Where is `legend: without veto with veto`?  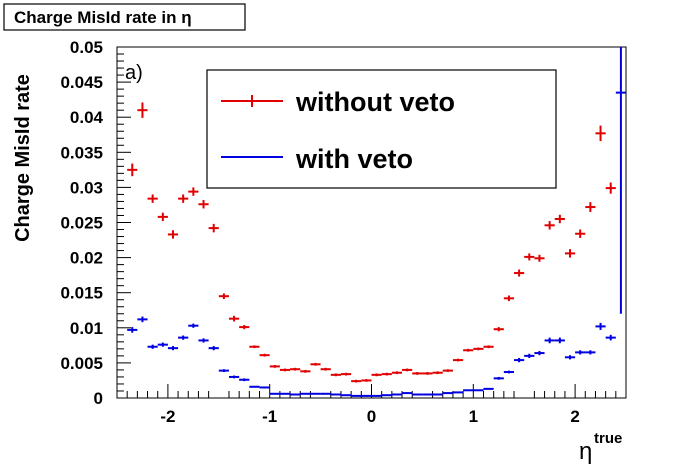
legend: without veto with veto is located at coordinates (381, 129).